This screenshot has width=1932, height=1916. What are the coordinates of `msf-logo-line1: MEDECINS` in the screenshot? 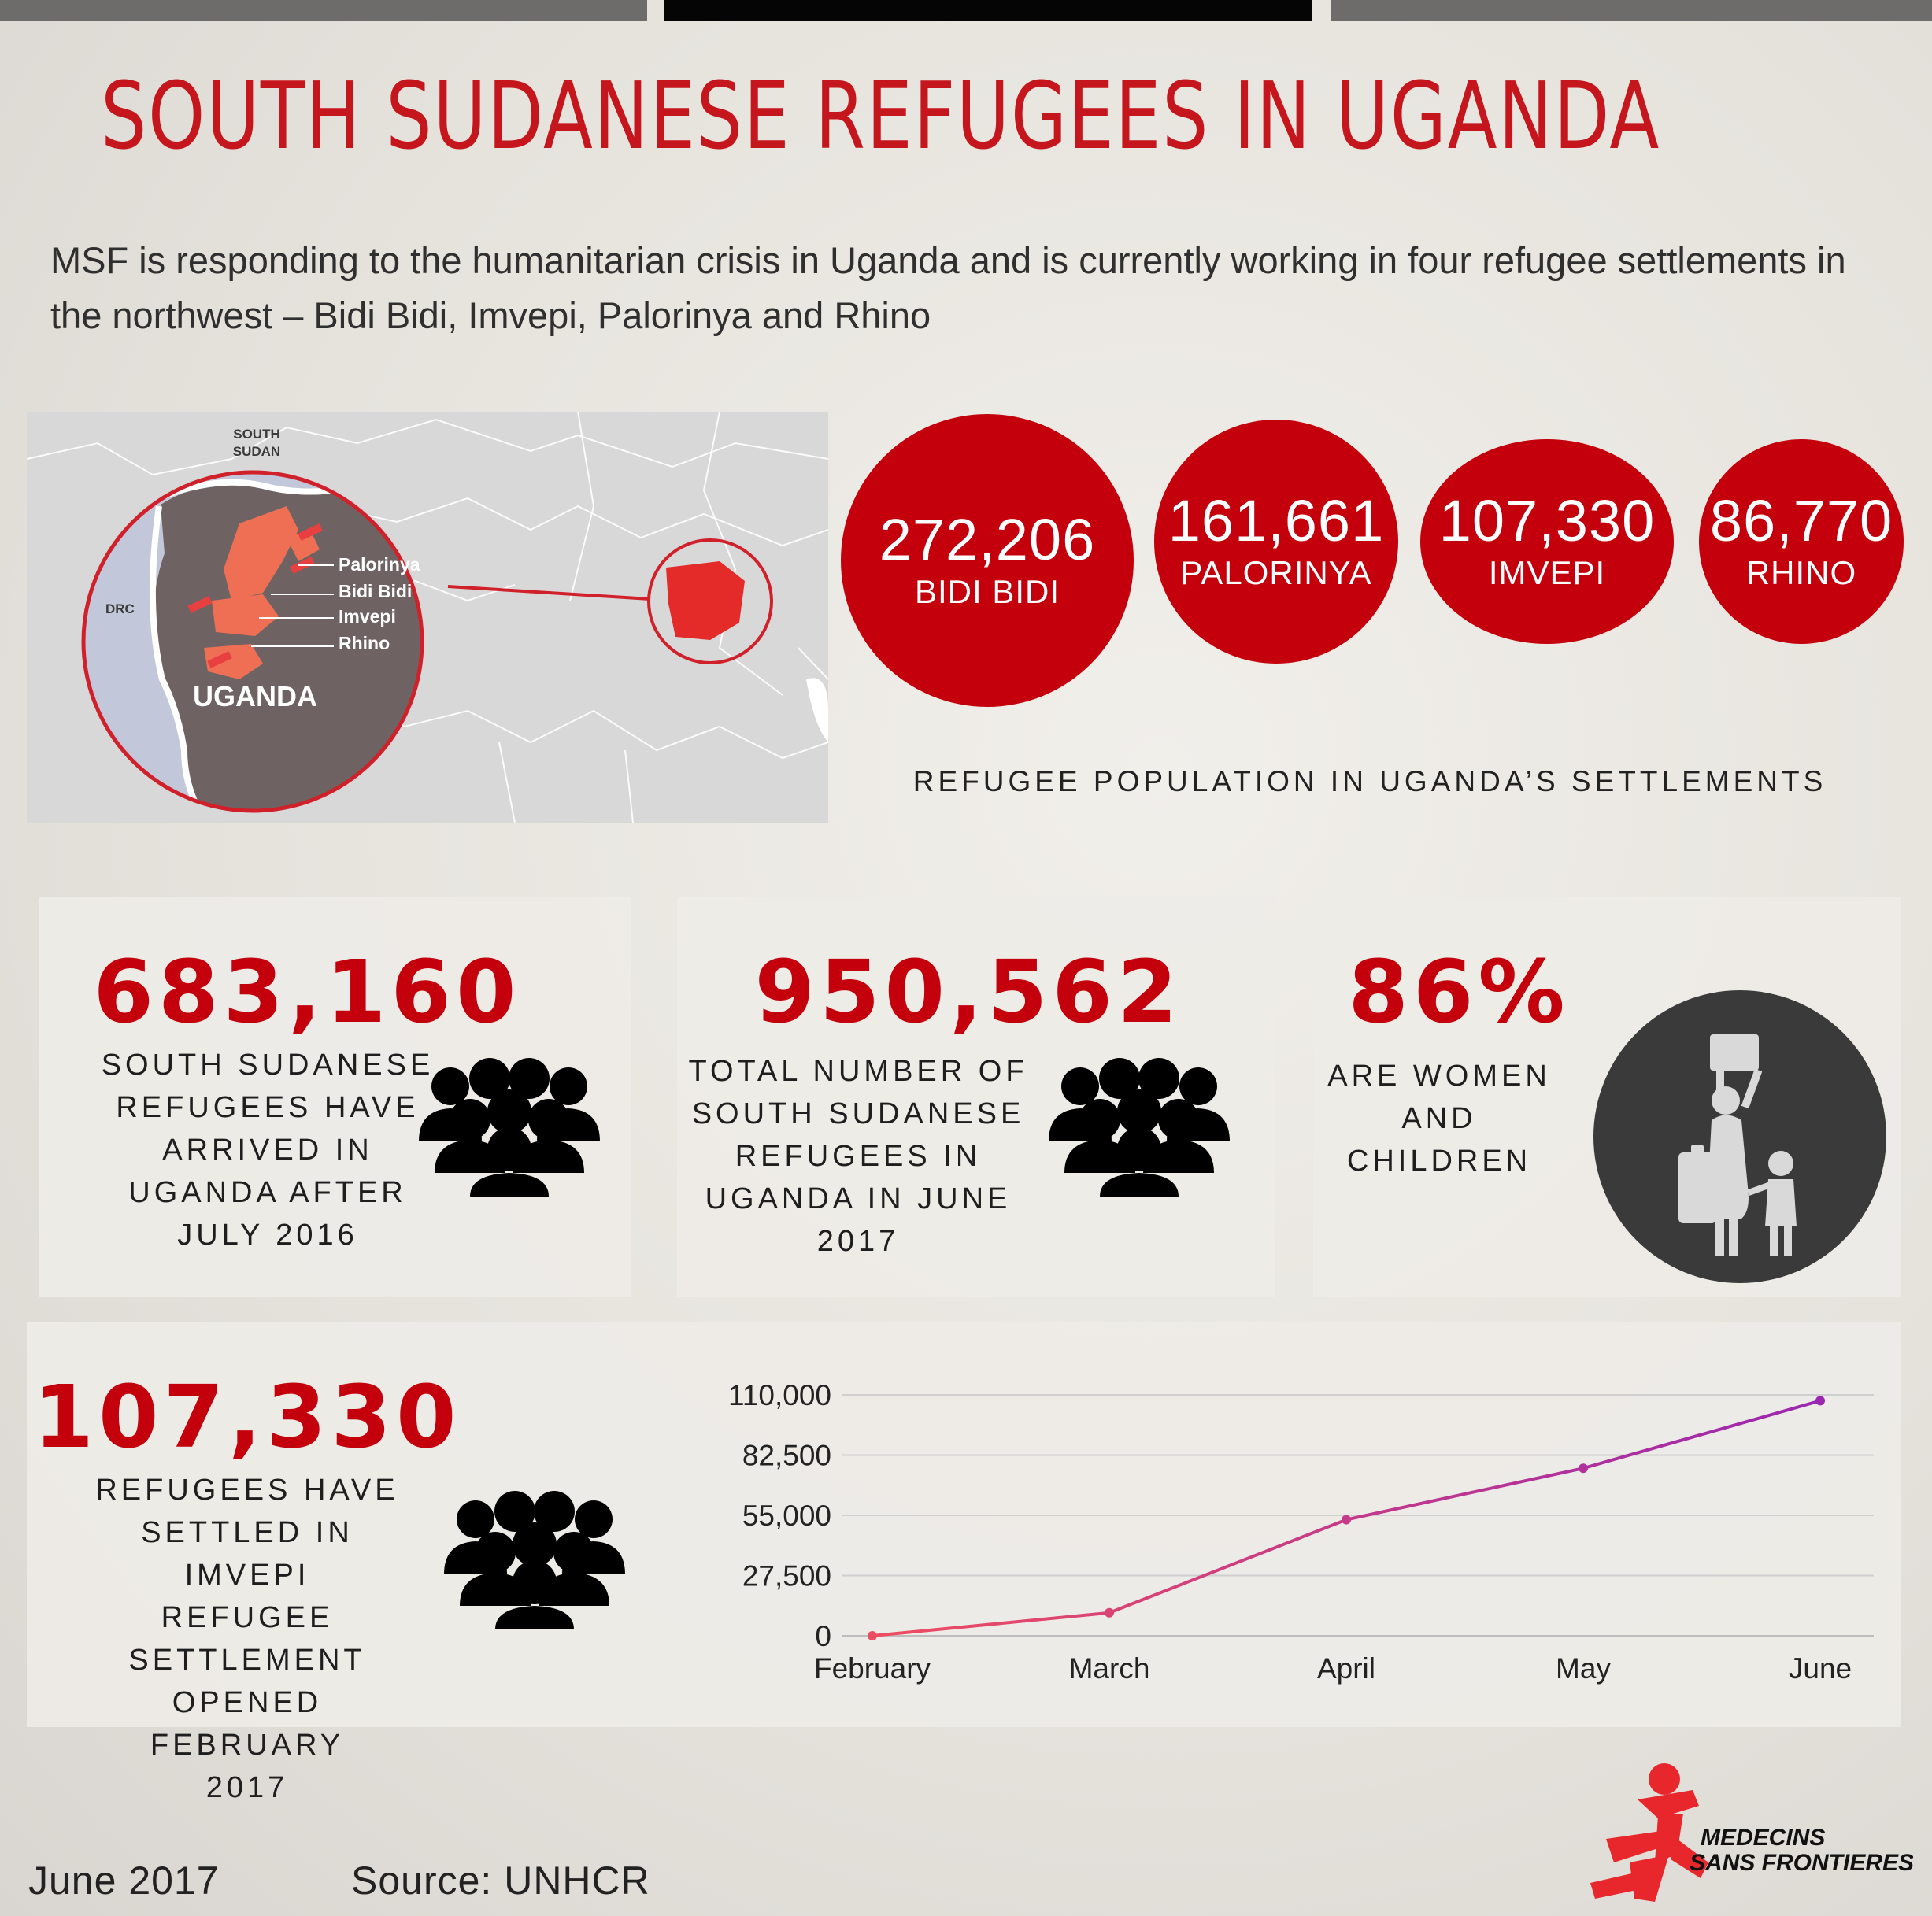 It's located at (1763, 1838).